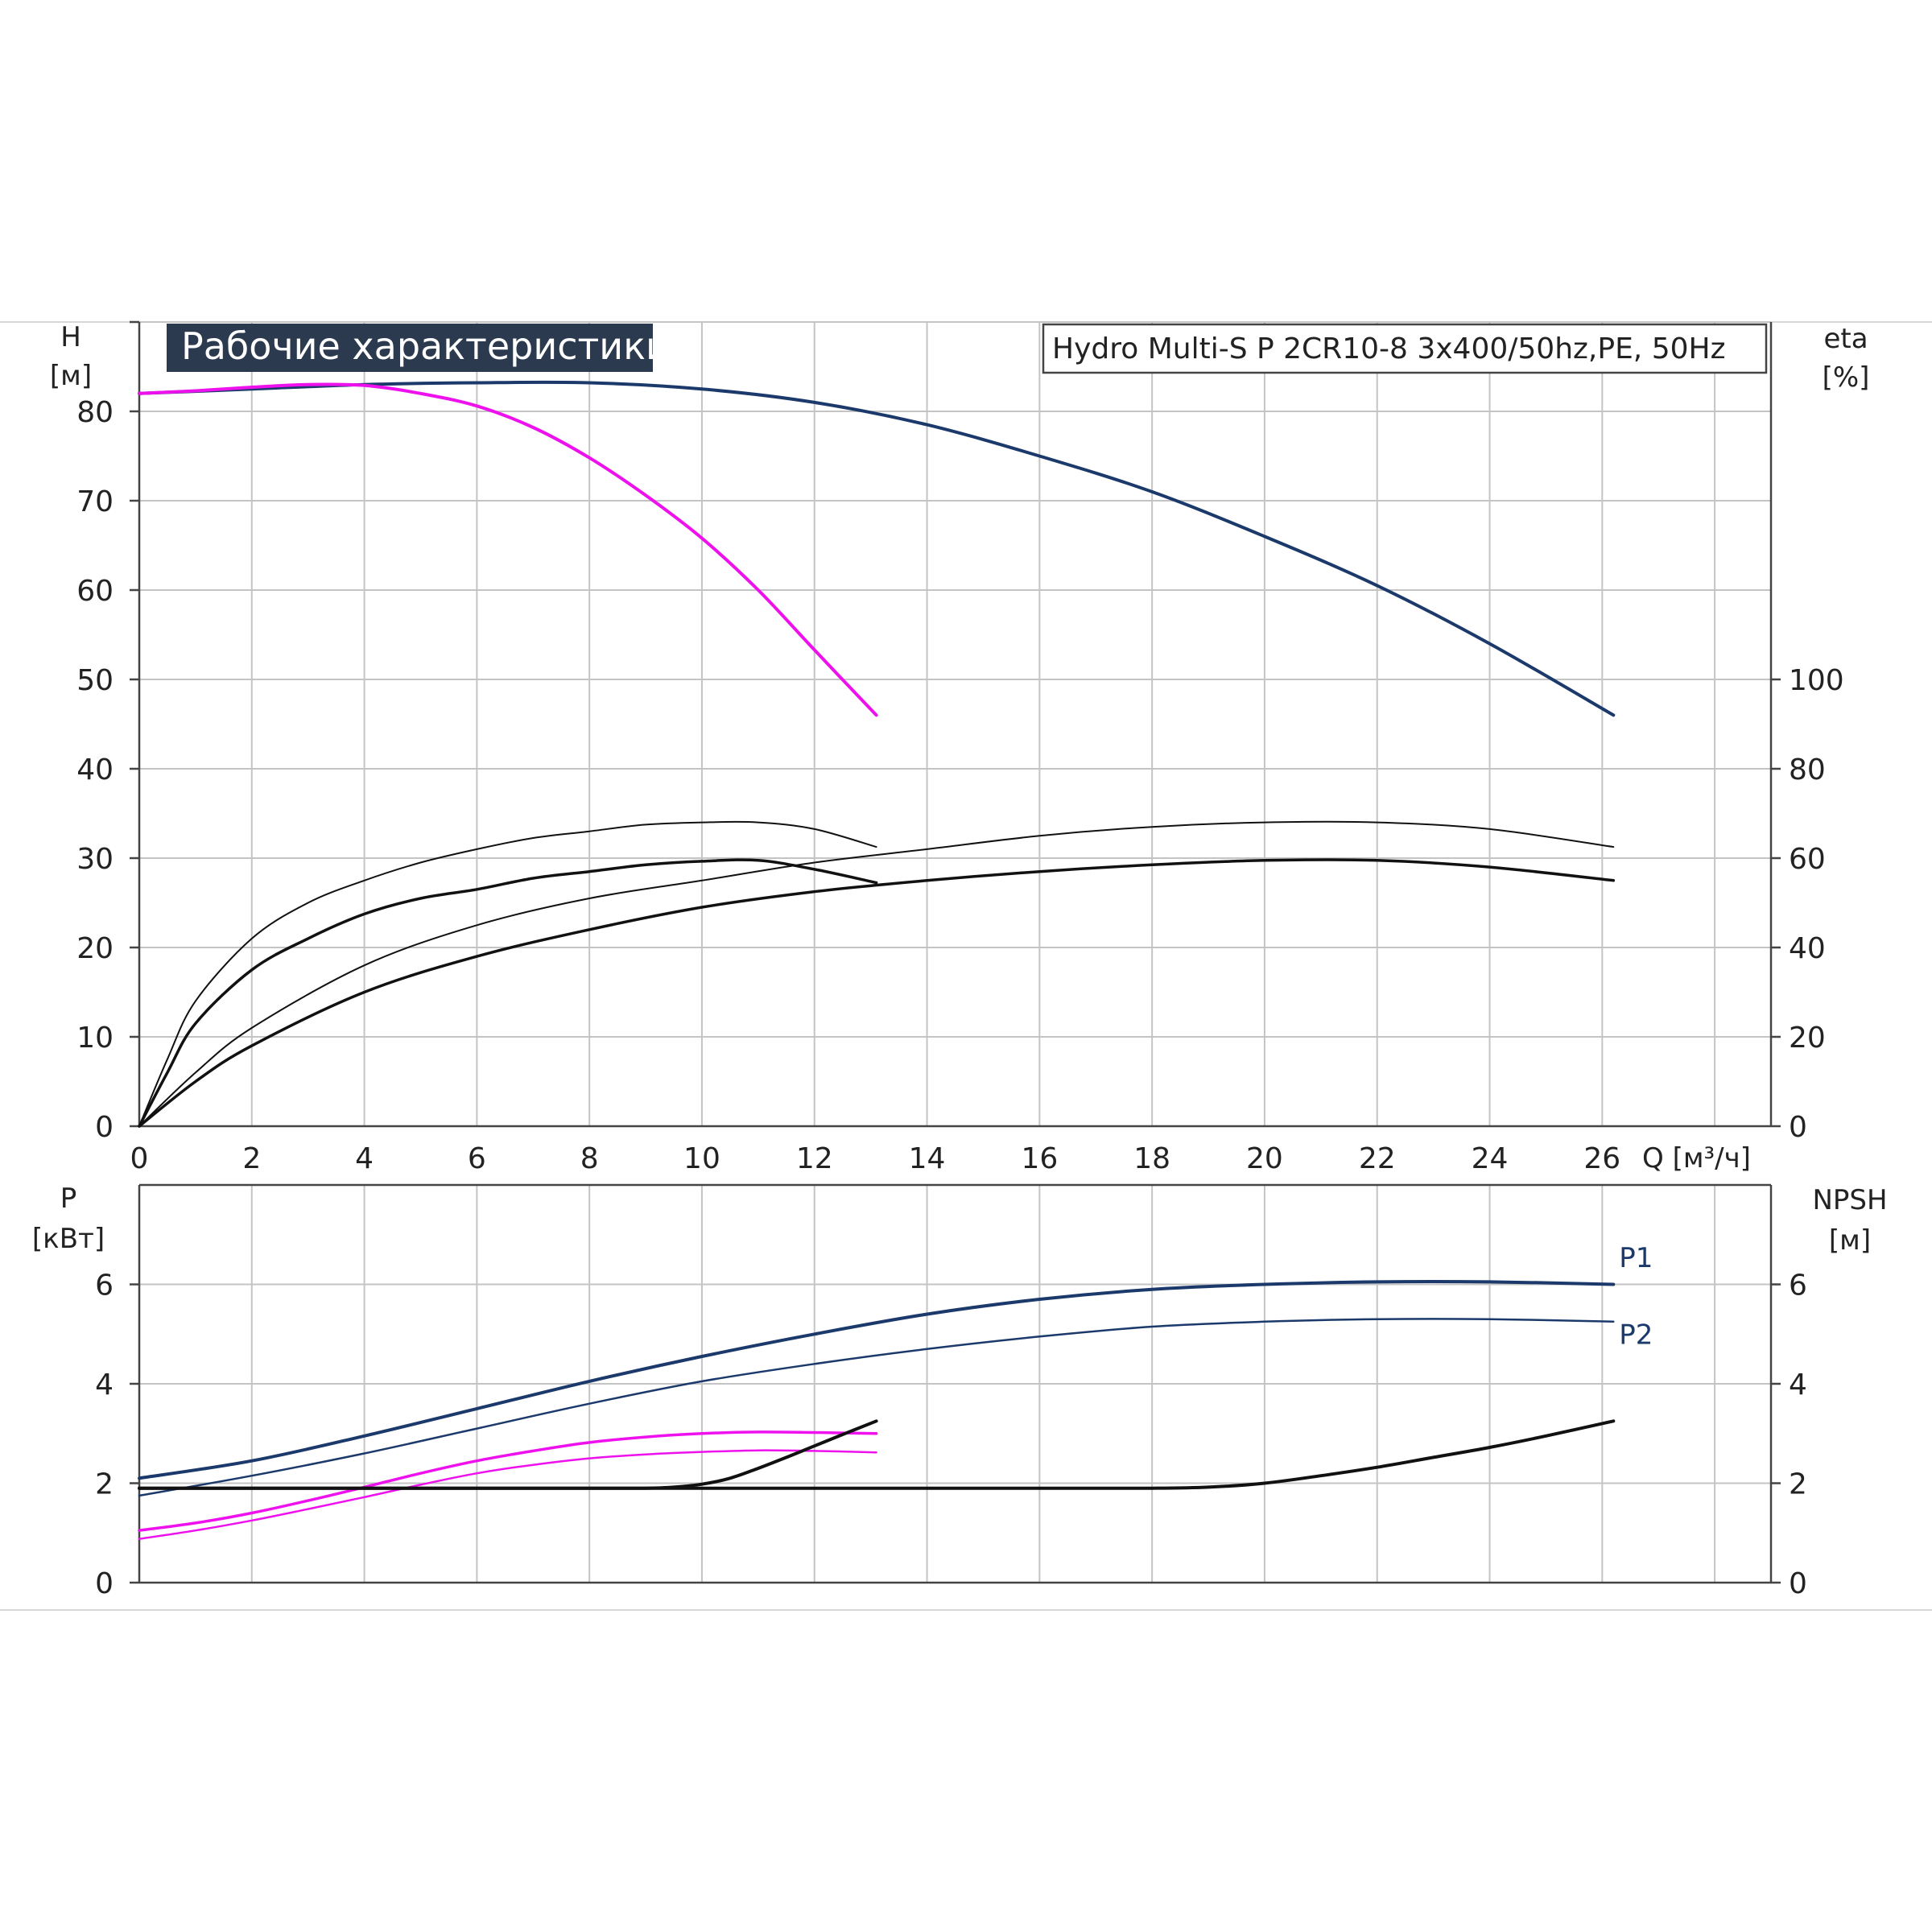  I want to click on y-right-tick-label: 0, so click(1798, 1127).